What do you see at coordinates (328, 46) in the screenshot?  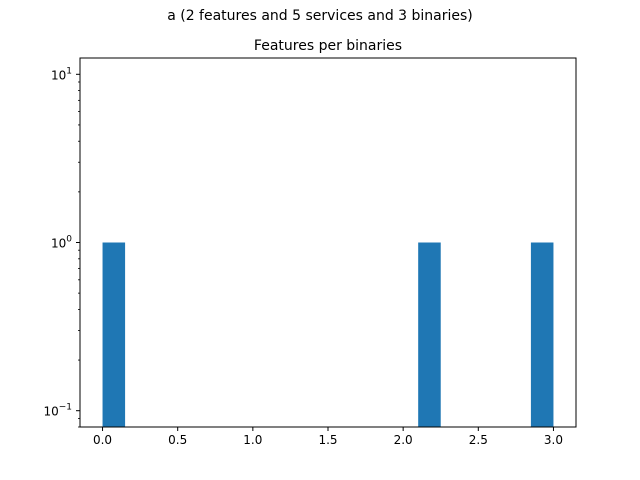 I see `chart-title: Features per binaries` at bounding box center [328, 46].